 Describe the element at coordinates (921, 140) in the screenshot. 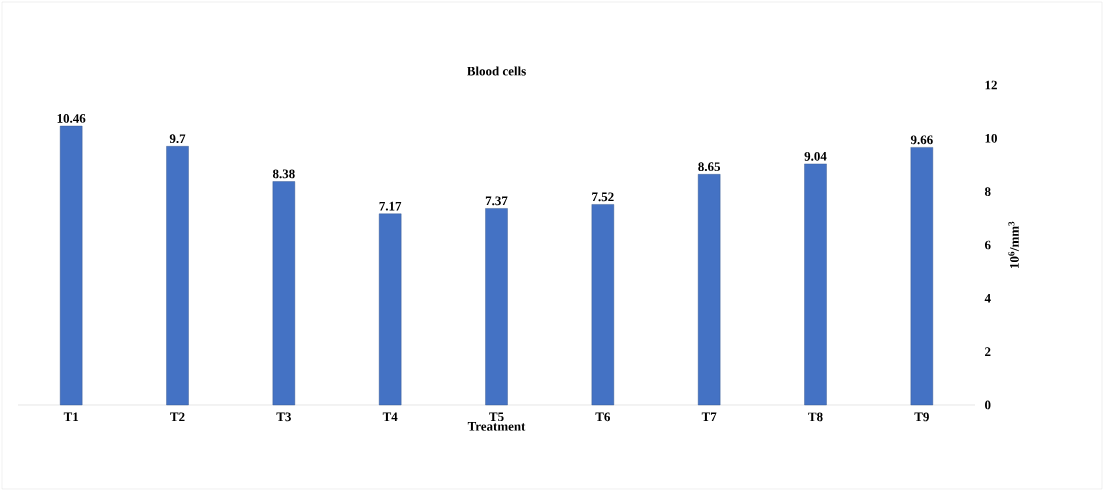

I see `data-label: 9.66` at that location.